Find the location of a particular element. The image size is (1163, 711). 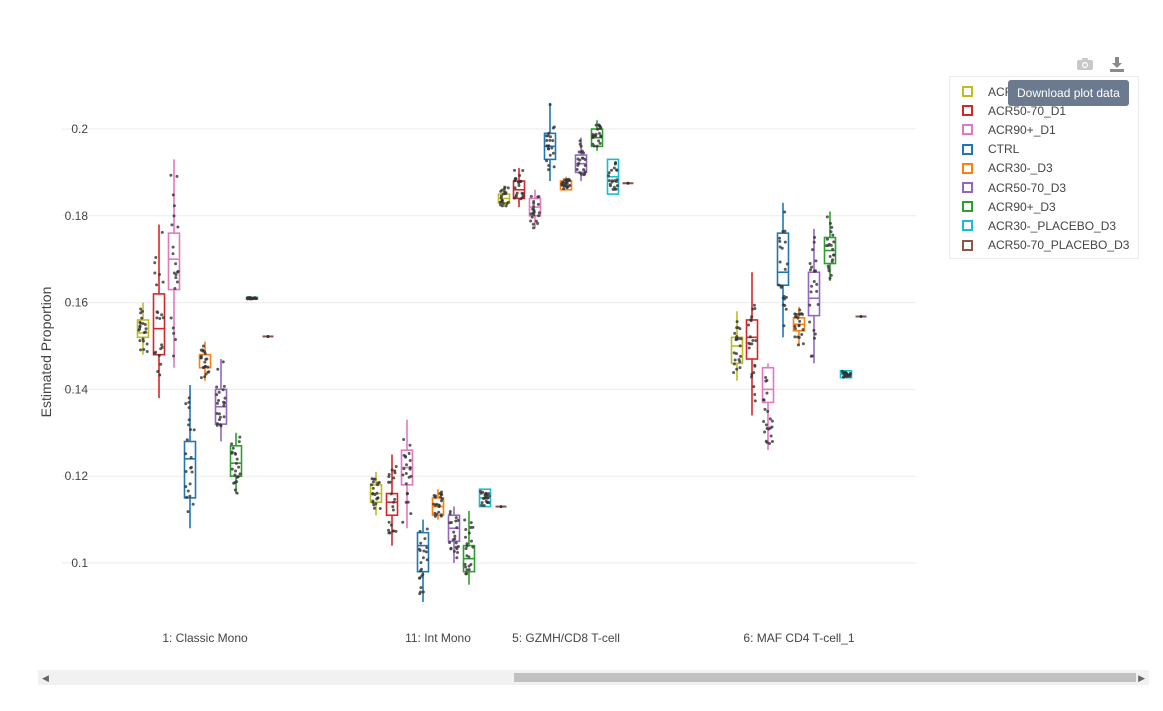

download-icon is located at coordinates (1117, 64).